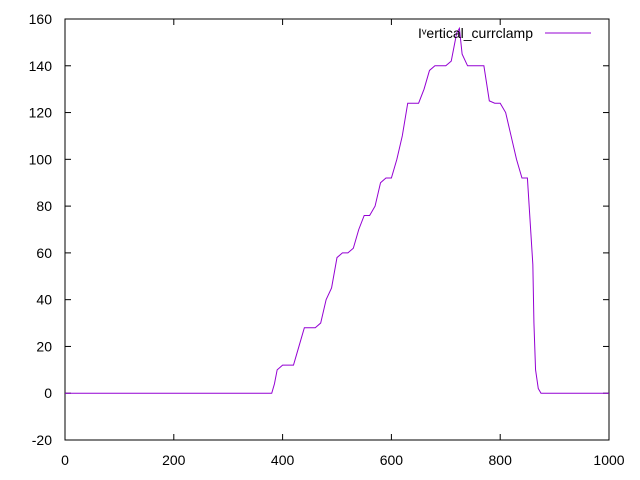 This screenshot has height=480, width=640. What do you see at coordinates (41, 66) in the screenshot?
I see `y-tick-label: 140` at bounding box center [41, 66].